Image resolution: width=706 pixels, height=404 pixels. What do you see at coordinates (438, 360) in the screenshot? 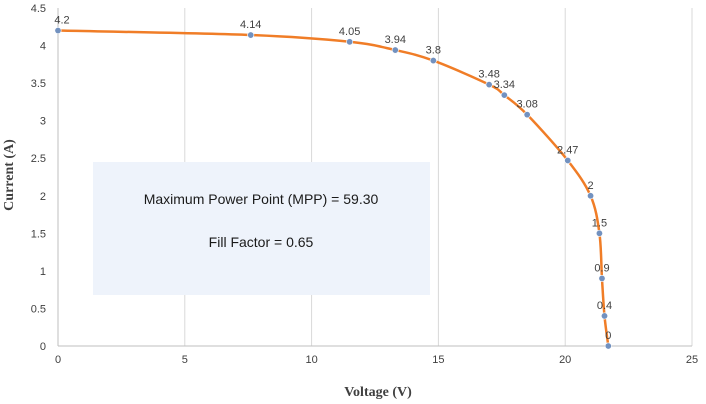
I see `x-tick-label: 15` at bounding box center [438, 360].